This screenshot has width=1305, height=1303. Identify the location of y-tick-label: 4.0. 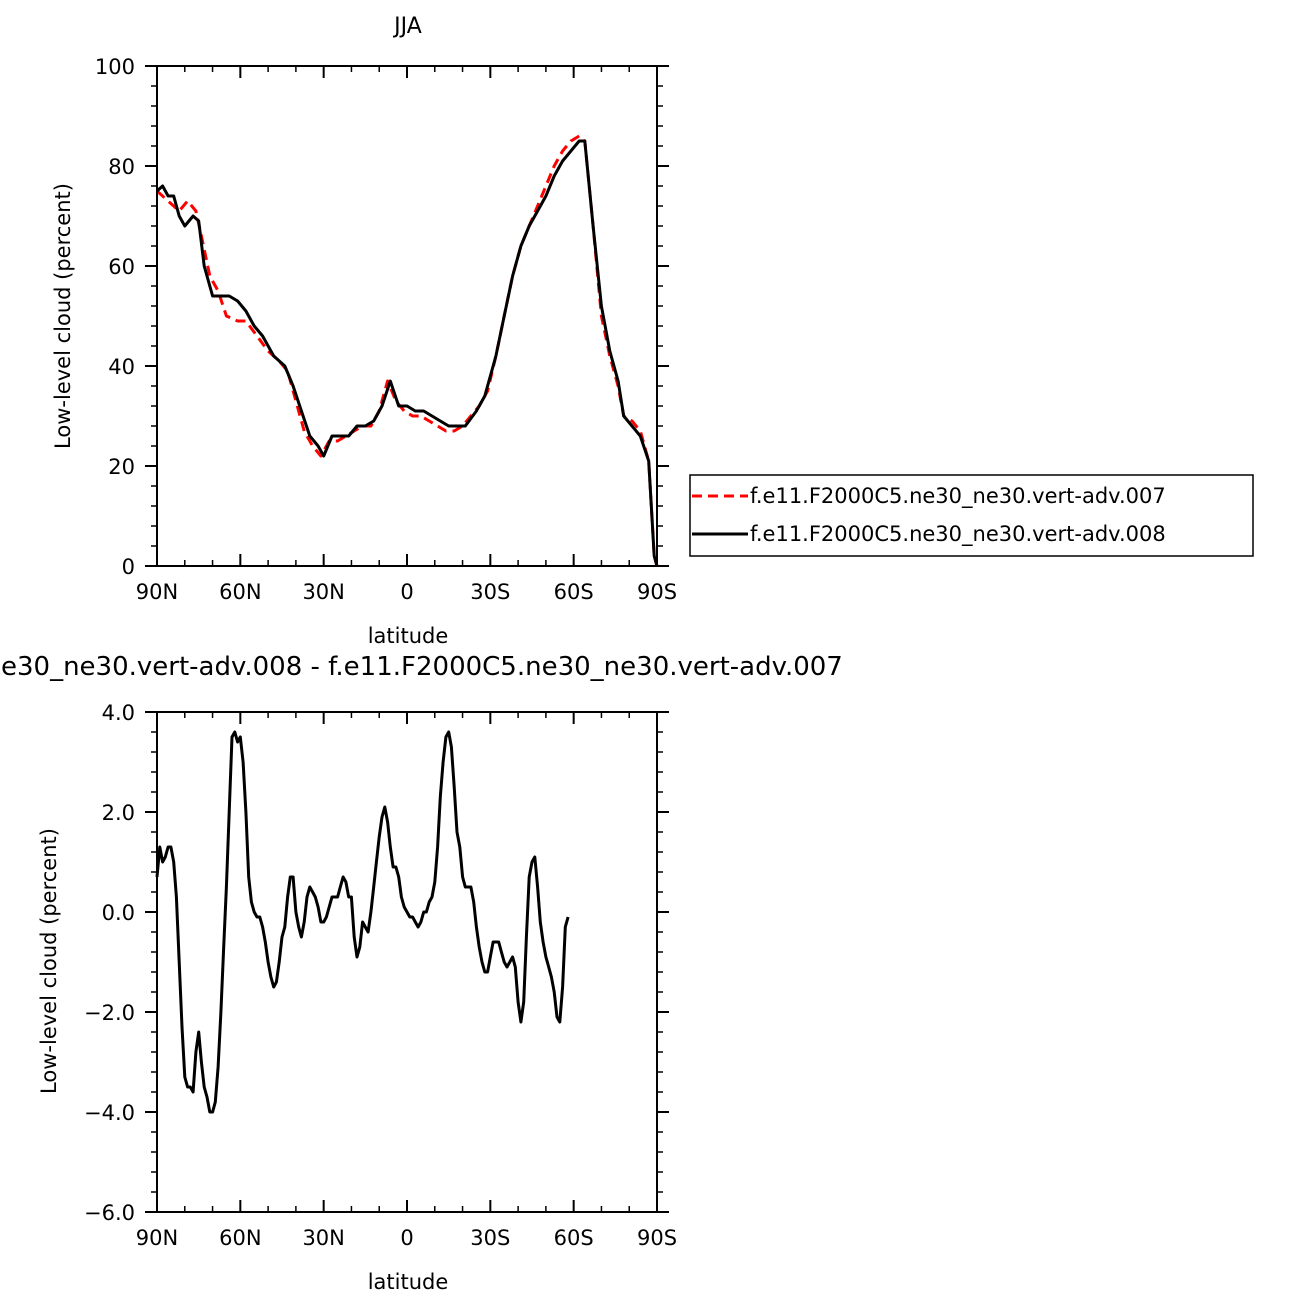
(118, 713).